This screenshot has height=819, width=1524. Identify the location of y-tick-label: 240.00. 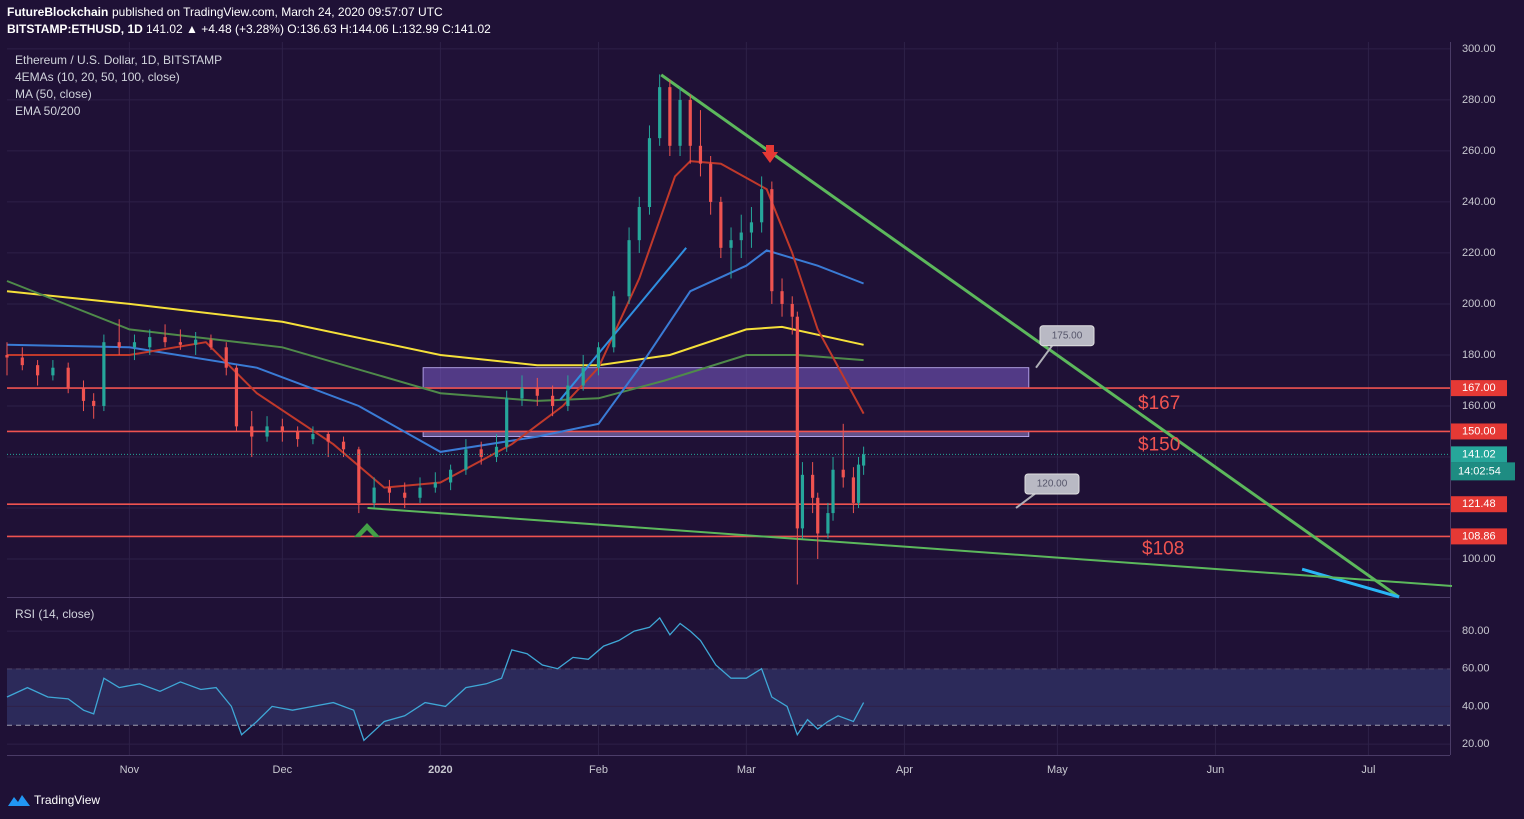
(1479, 202).